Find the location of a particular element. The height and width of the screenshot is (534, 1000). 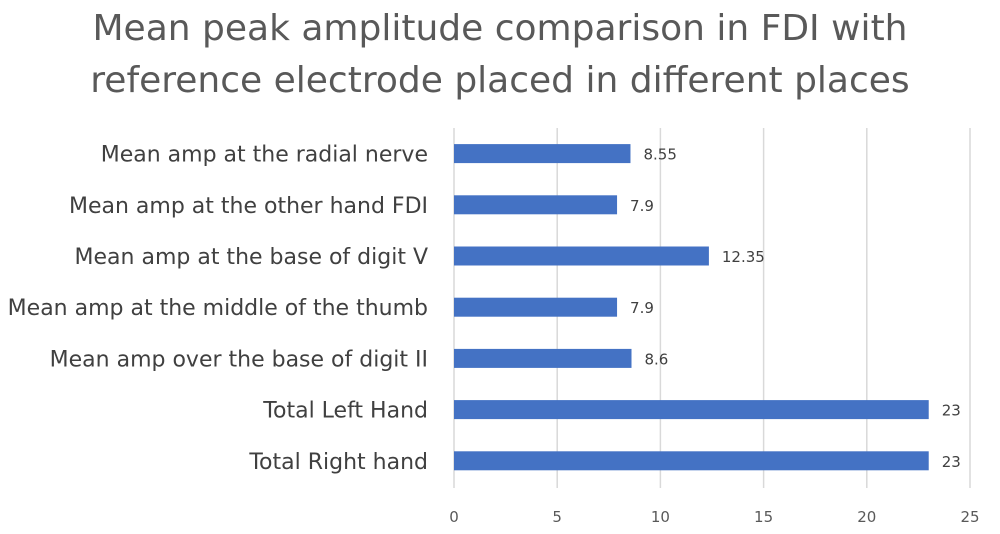

category-label: Mean amp at the middle of the thumb is located at coordinates (218, 308).